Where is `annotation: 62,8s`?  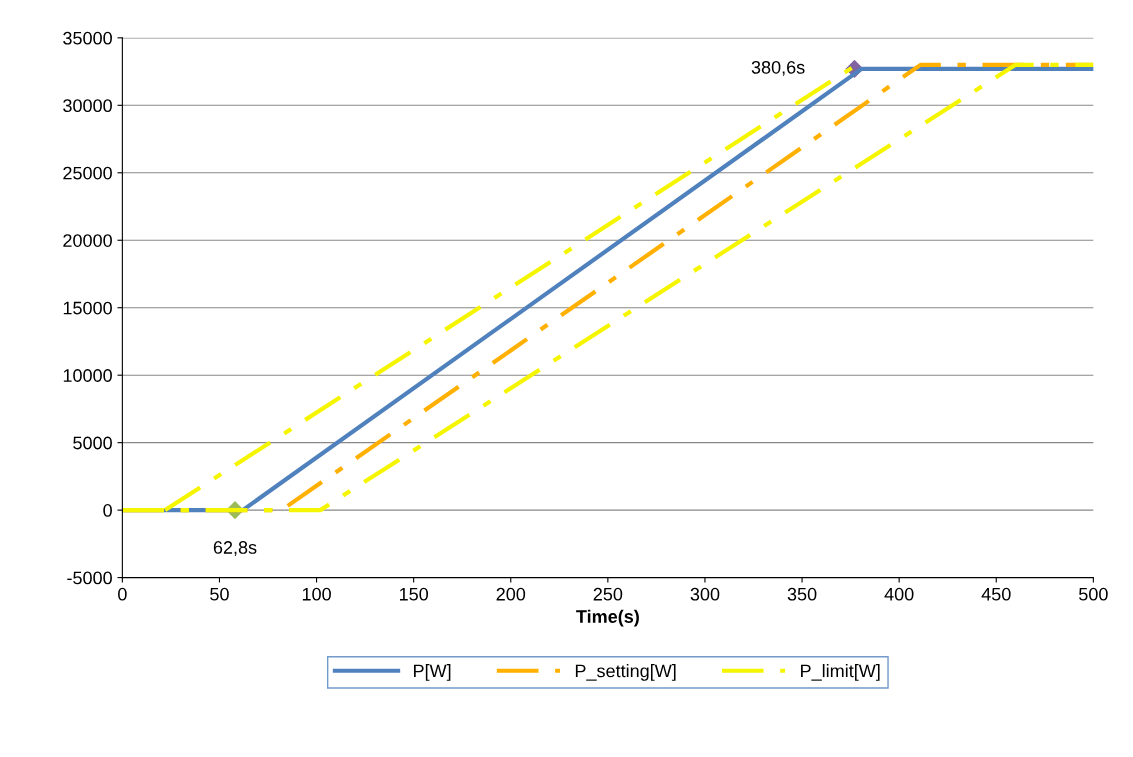 annotation: 62,8s is located at coordinates (235, 548).